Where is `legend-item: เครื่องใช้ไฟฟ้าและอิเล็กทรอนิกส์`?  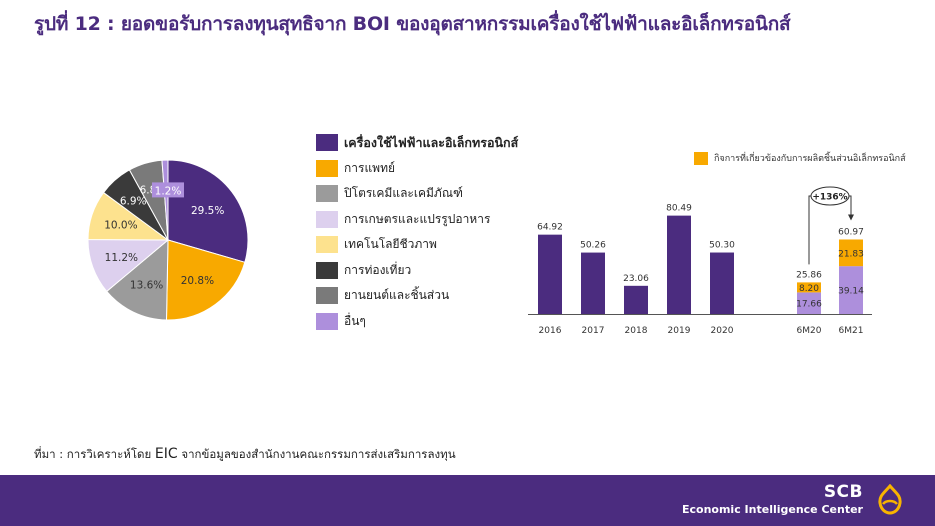
legend-item: เครื่องใช้ไฟฟ้าและอิเล็กทรอนิกส์ is located at coordinates (417, 143).